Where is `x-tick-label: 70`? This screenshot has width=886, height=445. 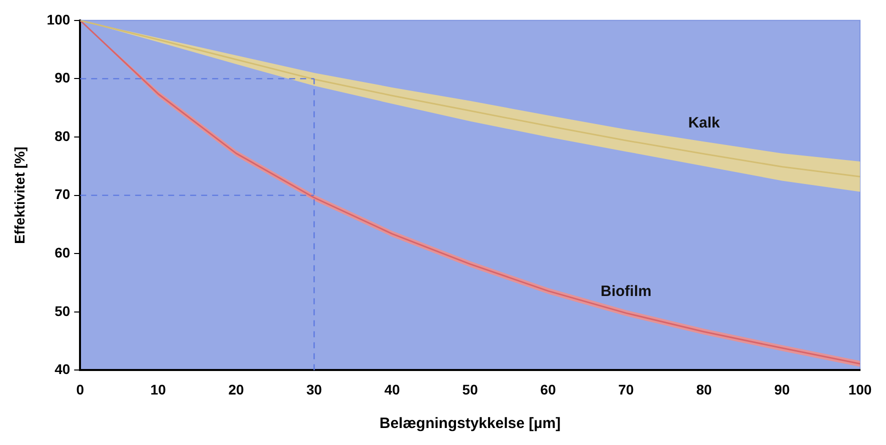
x-tick-label: 70 is located at coordinates (626, 389).